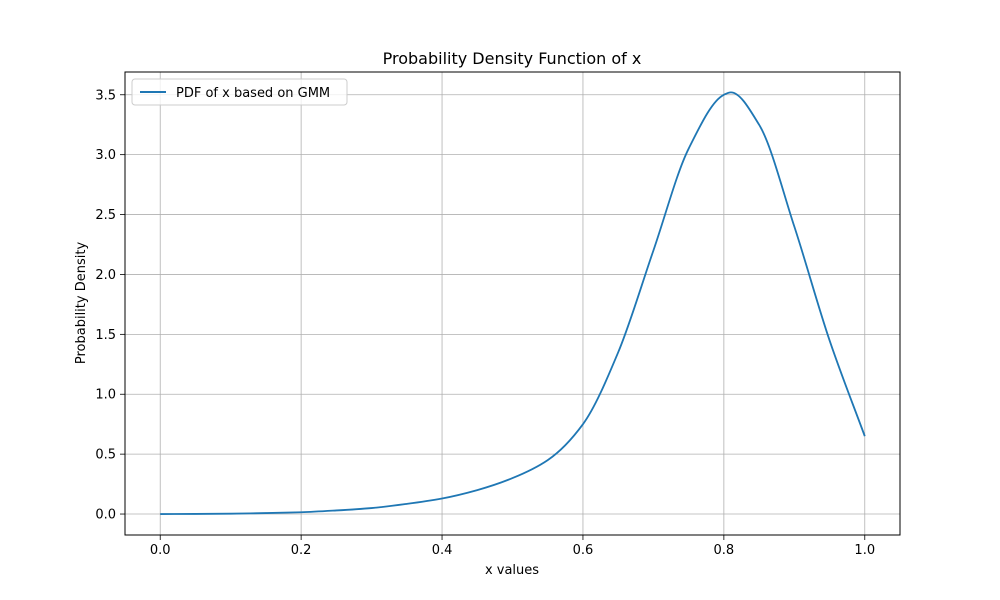 The height and width of the screenshot is (600, 1000). What do you see at coordinates (253, 93) in the screenshot?
I see `legend-label: PDF of x based on GMM` at bounding box center [253, 93].